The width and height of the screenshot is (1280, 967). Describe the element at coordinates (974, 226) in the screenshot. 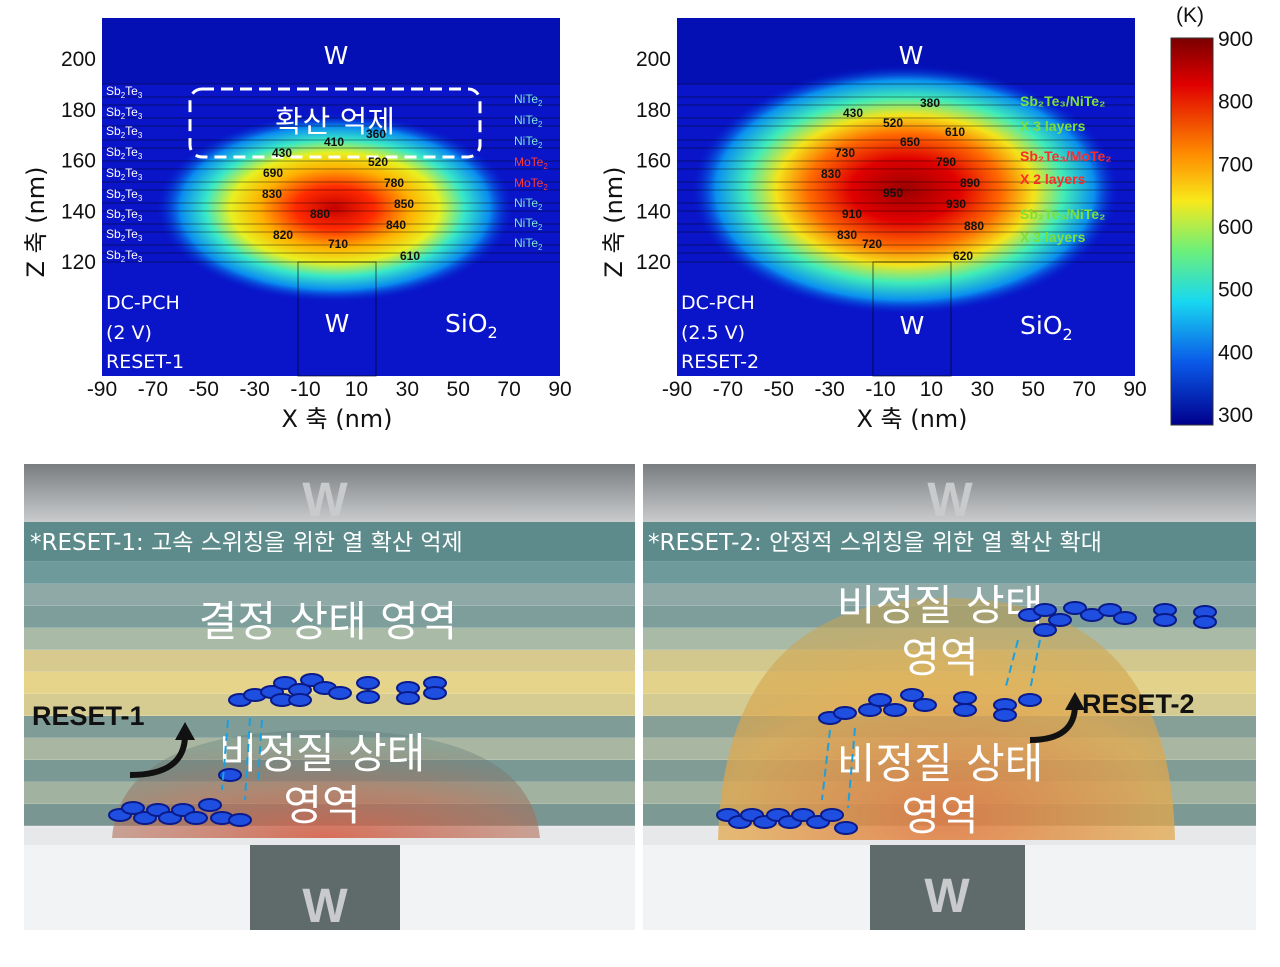

I see `temperature-label: 880` at that location.